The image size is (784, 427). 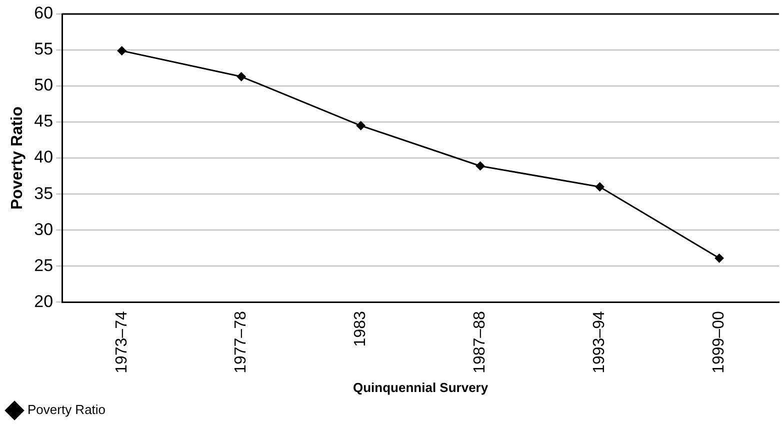 What do you see at coordinates (44, 193) in the screenshot?
I see `y-tick-label: 35` at bounding box center [44, 193].